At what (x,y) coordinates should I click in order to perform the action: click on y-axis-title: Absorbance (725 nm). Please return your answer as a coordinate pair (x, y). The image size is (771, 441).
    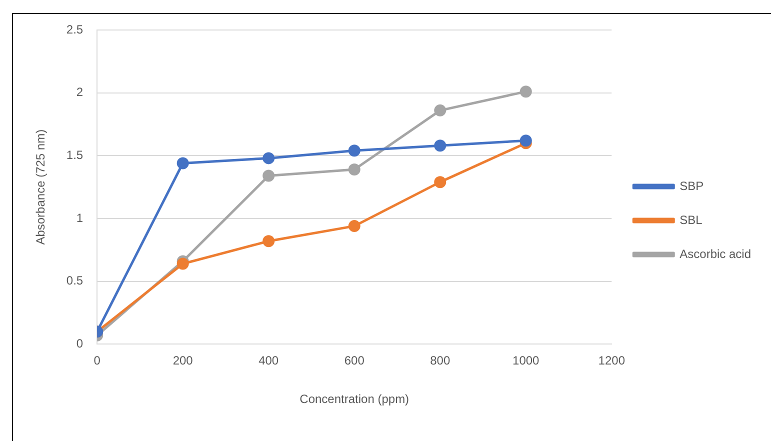
    Looking at the image, I should click on (41, 187).